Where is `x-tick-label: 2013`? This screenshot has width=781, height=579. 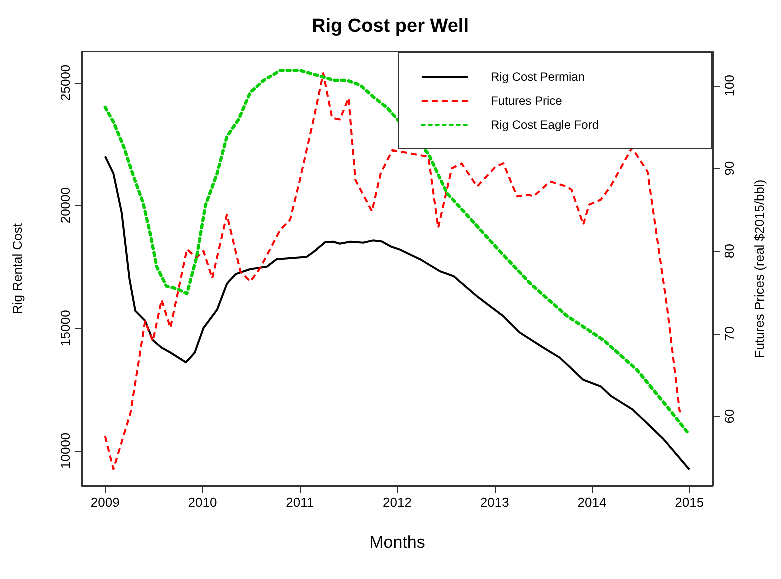 x-tick-label: 2013 is located at coordinates (495, 502).